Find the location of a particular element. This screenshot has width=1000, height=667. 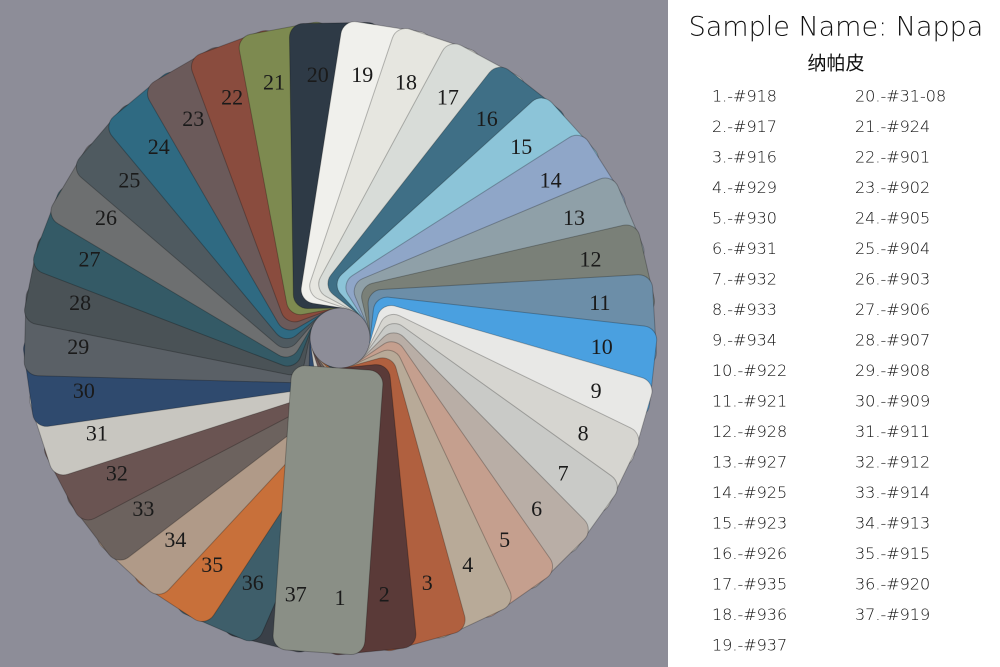

color-code: 36.-#920 is located at coordinates (892, 584).